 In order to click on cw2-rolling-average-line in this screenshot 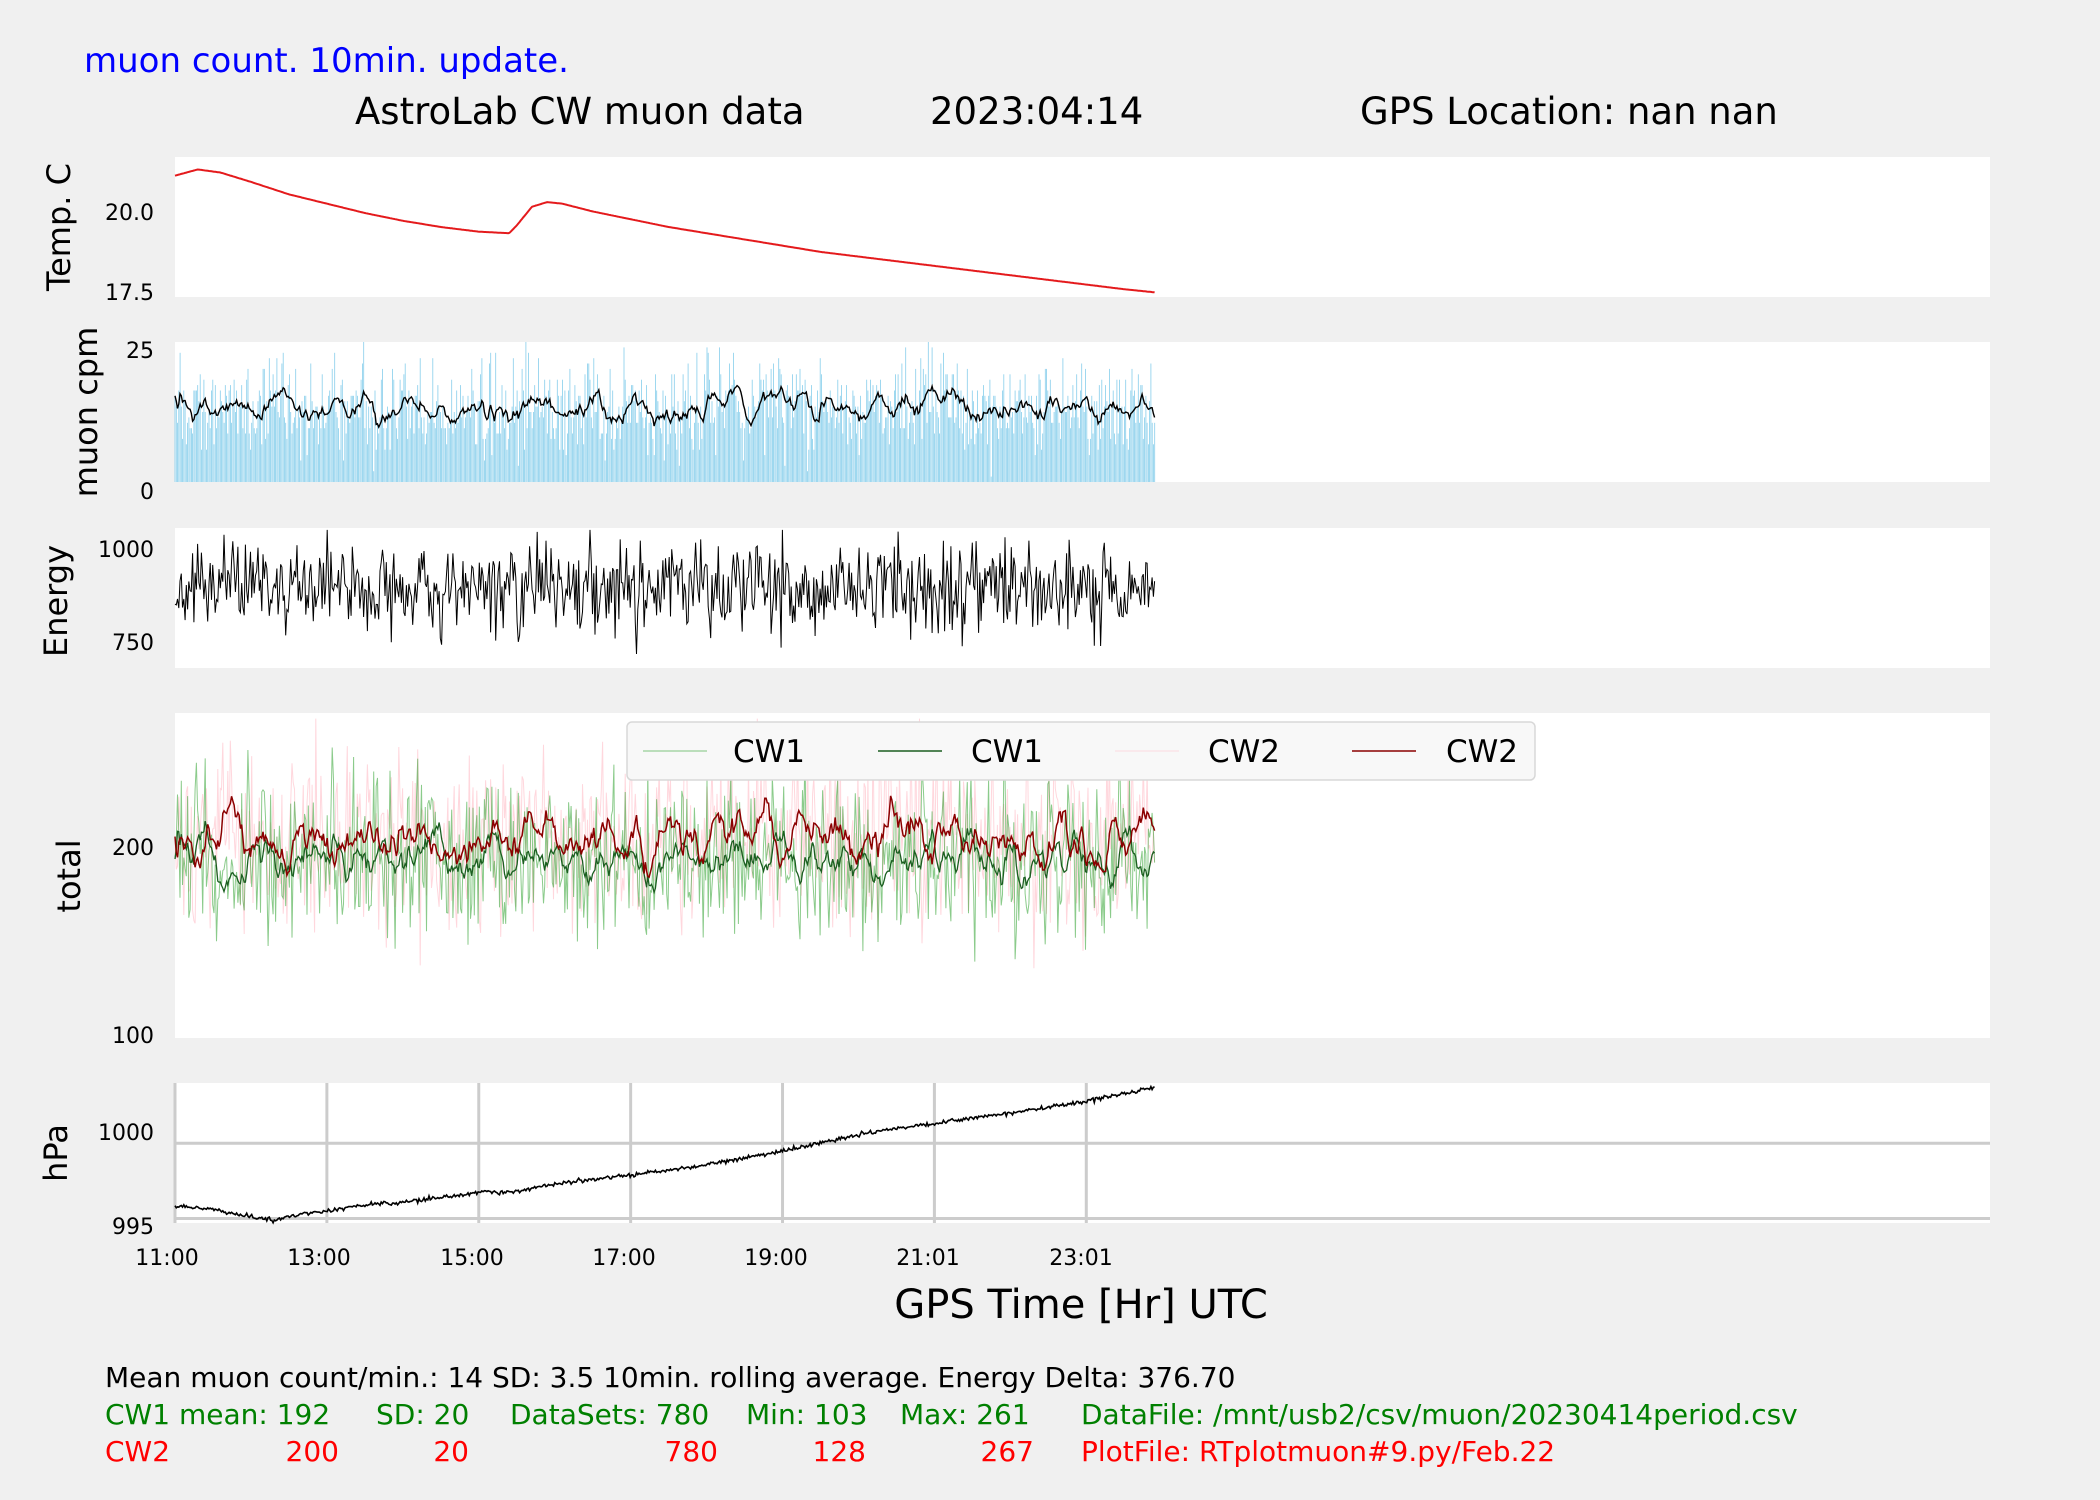, I will do `click(665, 837)`.